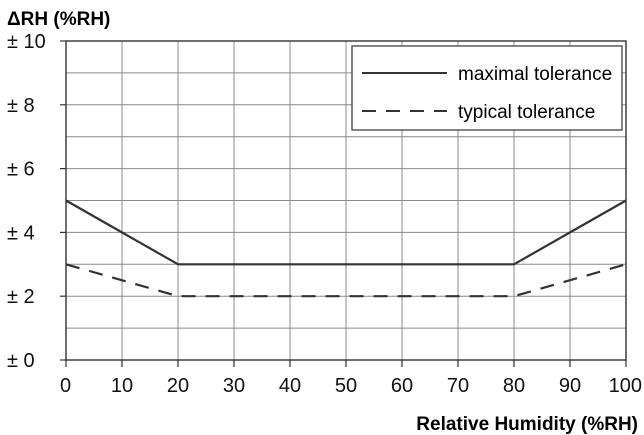 This screenshot has width=644, height=435. What do you see at coordinates (458, 386) in the screenshot?
I see `x-tick-label: 70` at bounding box center [458, 386].